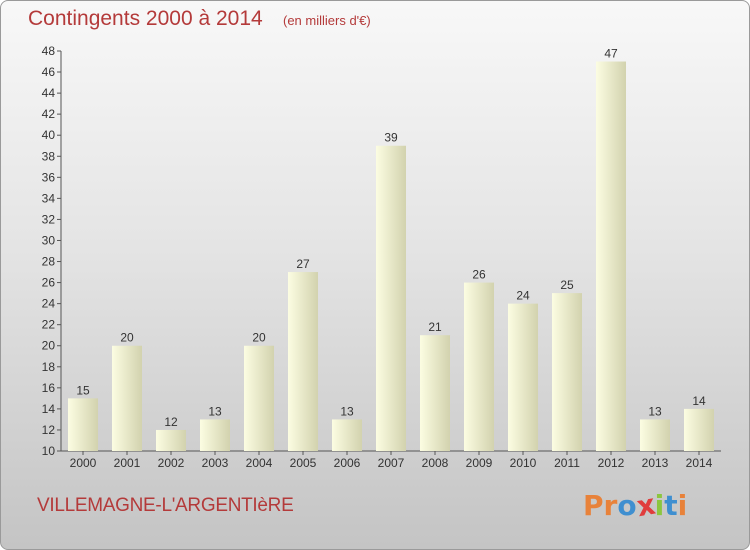  Describe the element at coordinates (49, 346) in the screenshot. I see `y-tick-label: 20` at that location.